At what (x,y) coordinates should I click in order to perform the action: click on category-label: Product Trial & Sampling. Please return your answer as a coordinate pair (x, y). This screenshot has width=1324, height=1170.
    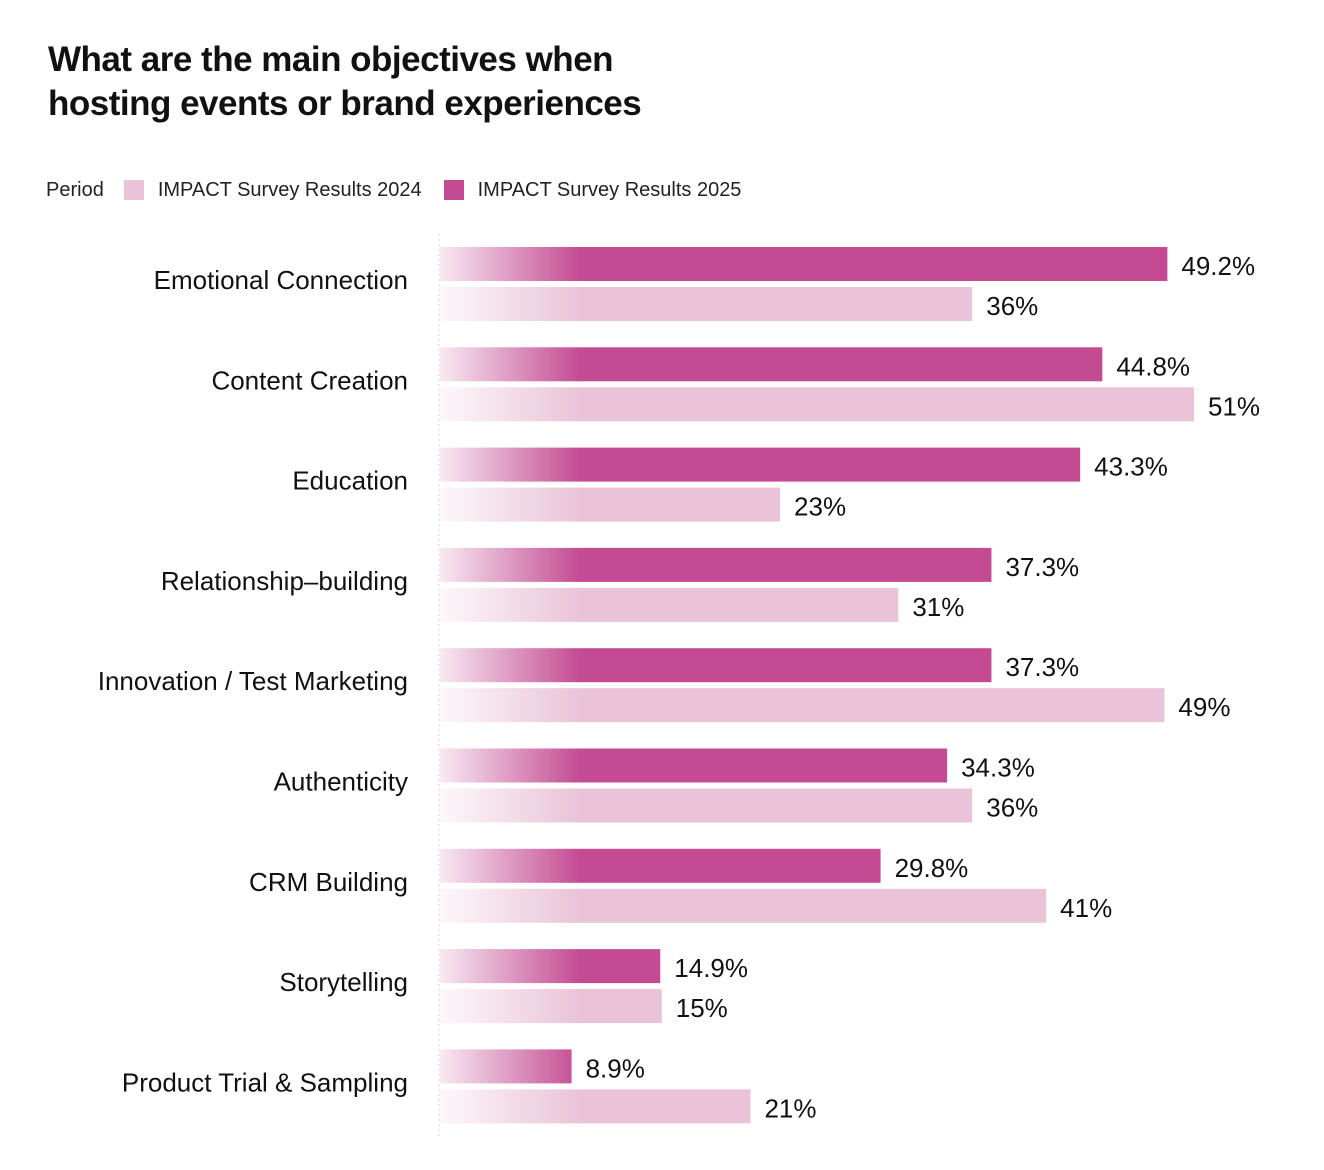
    Looking at the image, I should click on (265, 1082).